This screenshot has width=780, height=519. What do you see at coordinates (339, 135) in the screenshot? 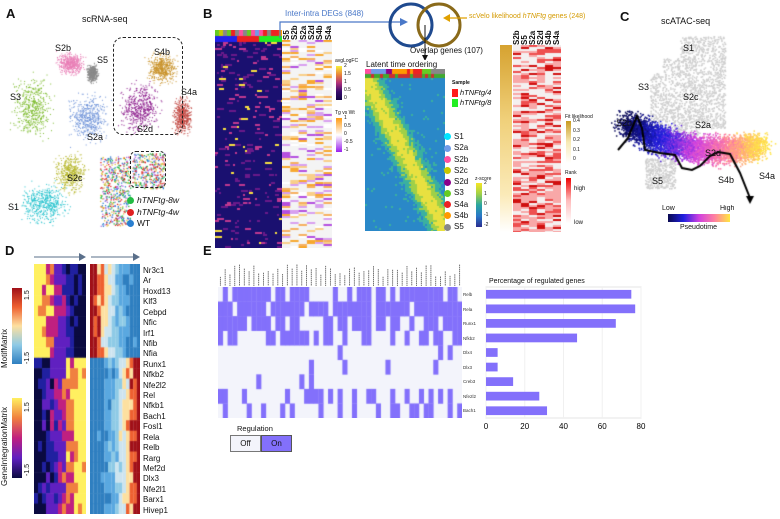
I see `tgvswt-colorbar` at bounding box center [339, 135].